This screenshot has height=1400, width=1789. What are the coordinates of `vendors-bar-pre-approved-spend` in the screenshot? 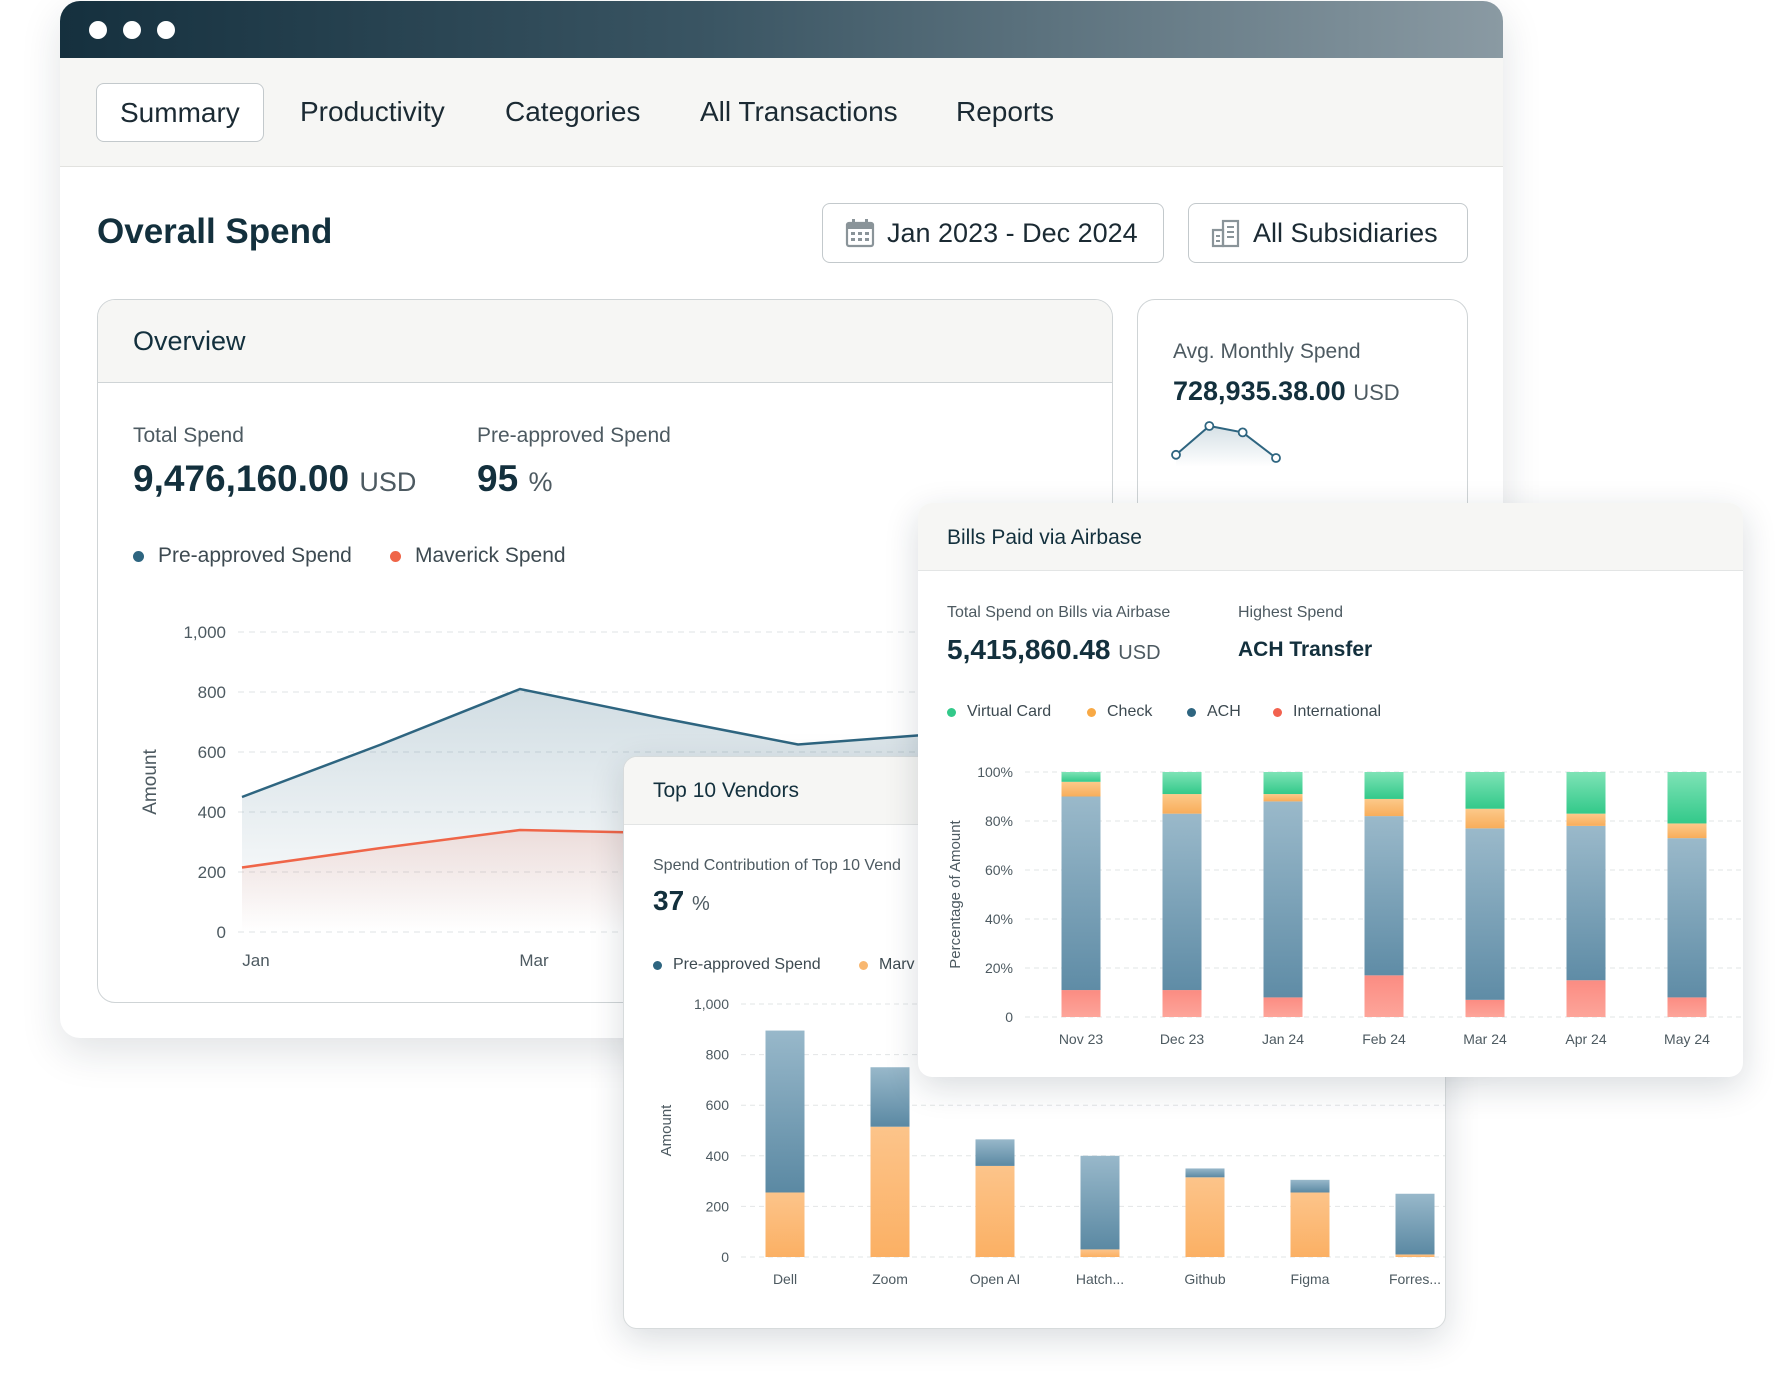 It's located at (1415, 1224).